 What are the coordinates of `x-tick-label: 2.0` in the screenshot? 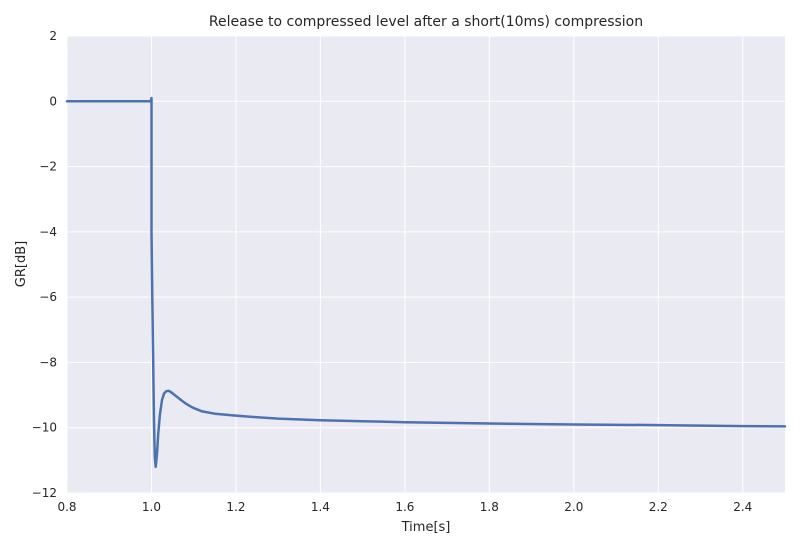 It's located at (573, 507).